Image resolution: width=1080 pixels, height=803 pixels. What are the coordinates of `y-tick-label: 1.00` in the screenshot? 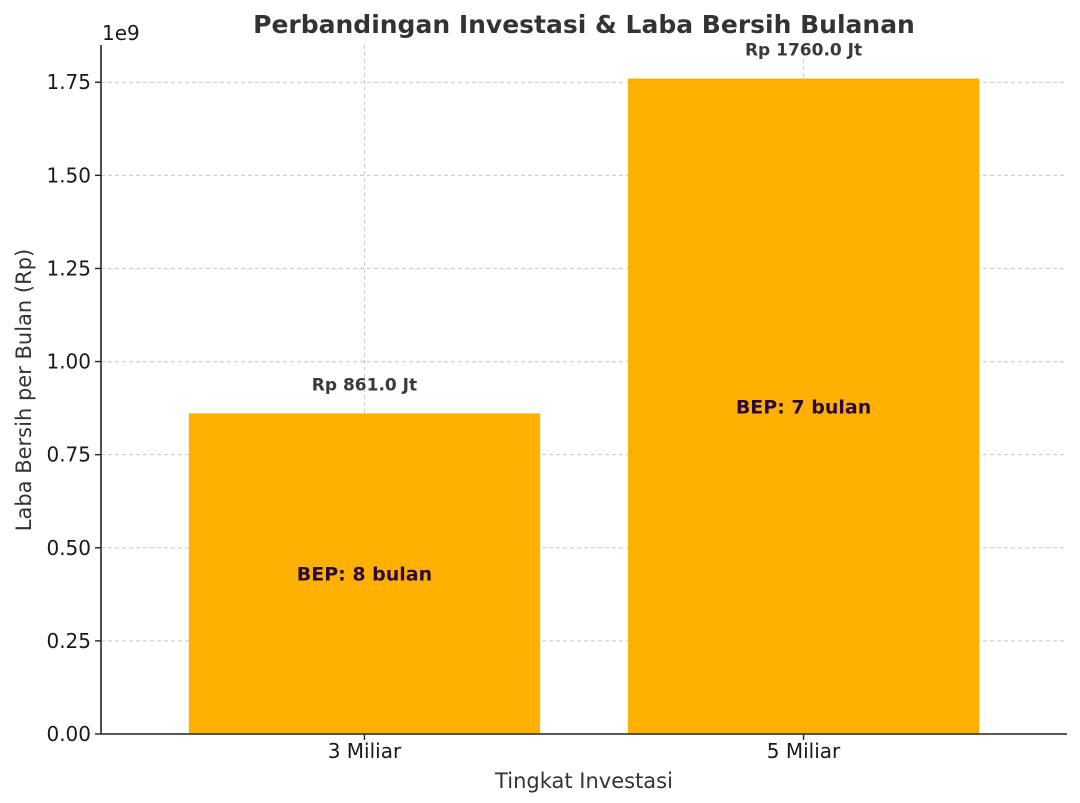 It's located at (68, 362).